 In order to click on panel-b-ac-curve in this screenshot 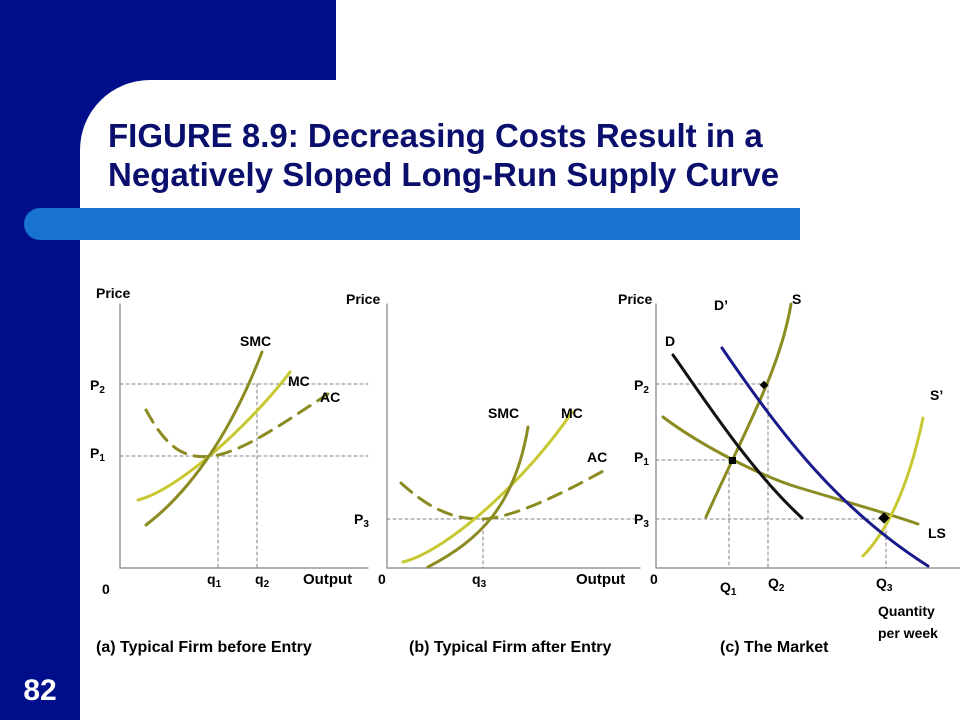, I will do `click(503, 494)`.